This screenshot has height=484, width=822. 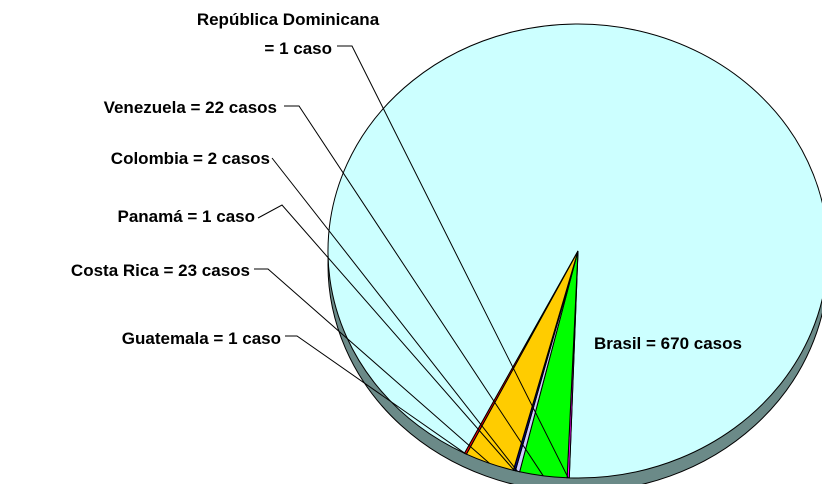 What do you see at coordinates (190, 107) in the screenshot?
I see `label-venezuela: Venezuela = 22 casos` at bounding box center [190, 107].